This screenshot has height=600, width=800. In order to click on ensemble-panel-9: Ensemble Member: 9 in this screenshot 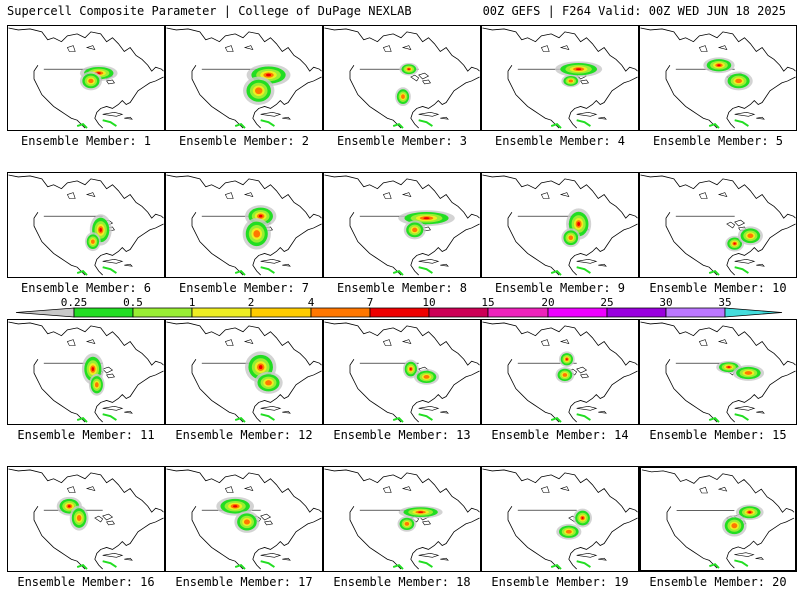, I will do `click(560, 235)`.